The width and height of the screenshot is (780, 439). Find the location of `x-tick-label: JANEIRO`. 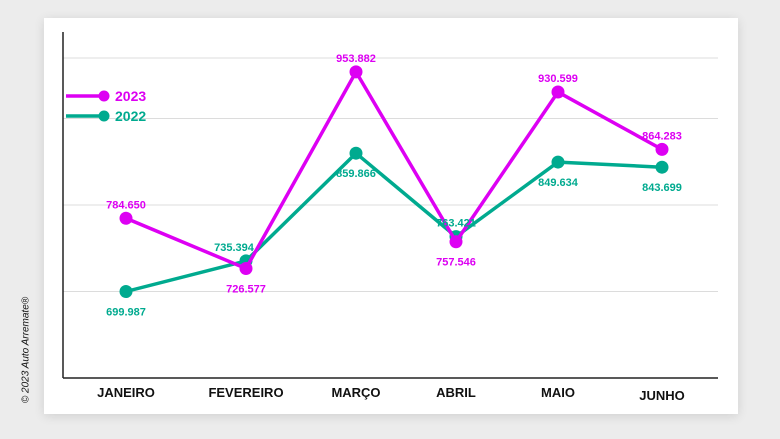

x-tick-label: JANEIRO is located at coordinates (126, 392).